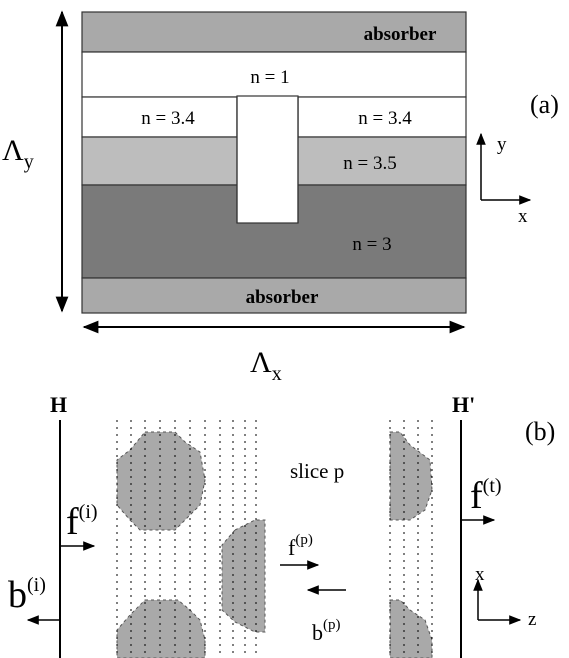  What do you see at coordinates (18, 153) in the screenshot?
I see `period-y: Λy` at bounding box center [18, 153].